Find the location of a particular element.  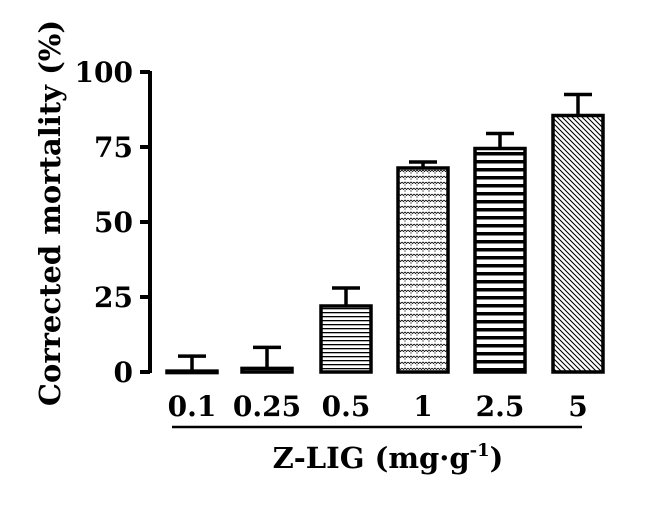

x-tick-label: 2.5 is located at coordinates (500, 406).